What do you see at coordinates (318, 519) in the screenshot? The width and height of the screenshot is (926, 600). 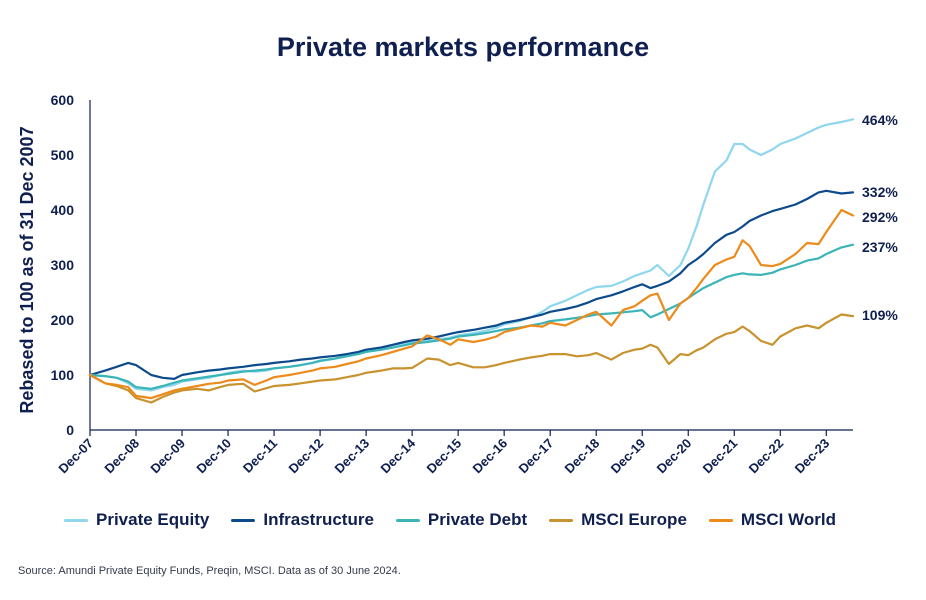 I see `legend-label: Infrastructure` at bounding box center [318, 519].